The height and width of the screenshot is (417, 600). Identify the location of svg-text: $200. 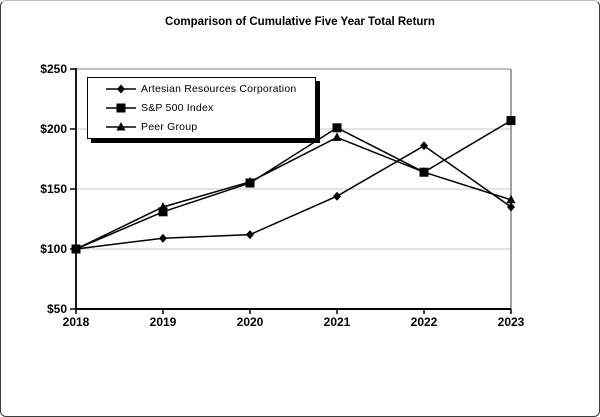
(53, 129).